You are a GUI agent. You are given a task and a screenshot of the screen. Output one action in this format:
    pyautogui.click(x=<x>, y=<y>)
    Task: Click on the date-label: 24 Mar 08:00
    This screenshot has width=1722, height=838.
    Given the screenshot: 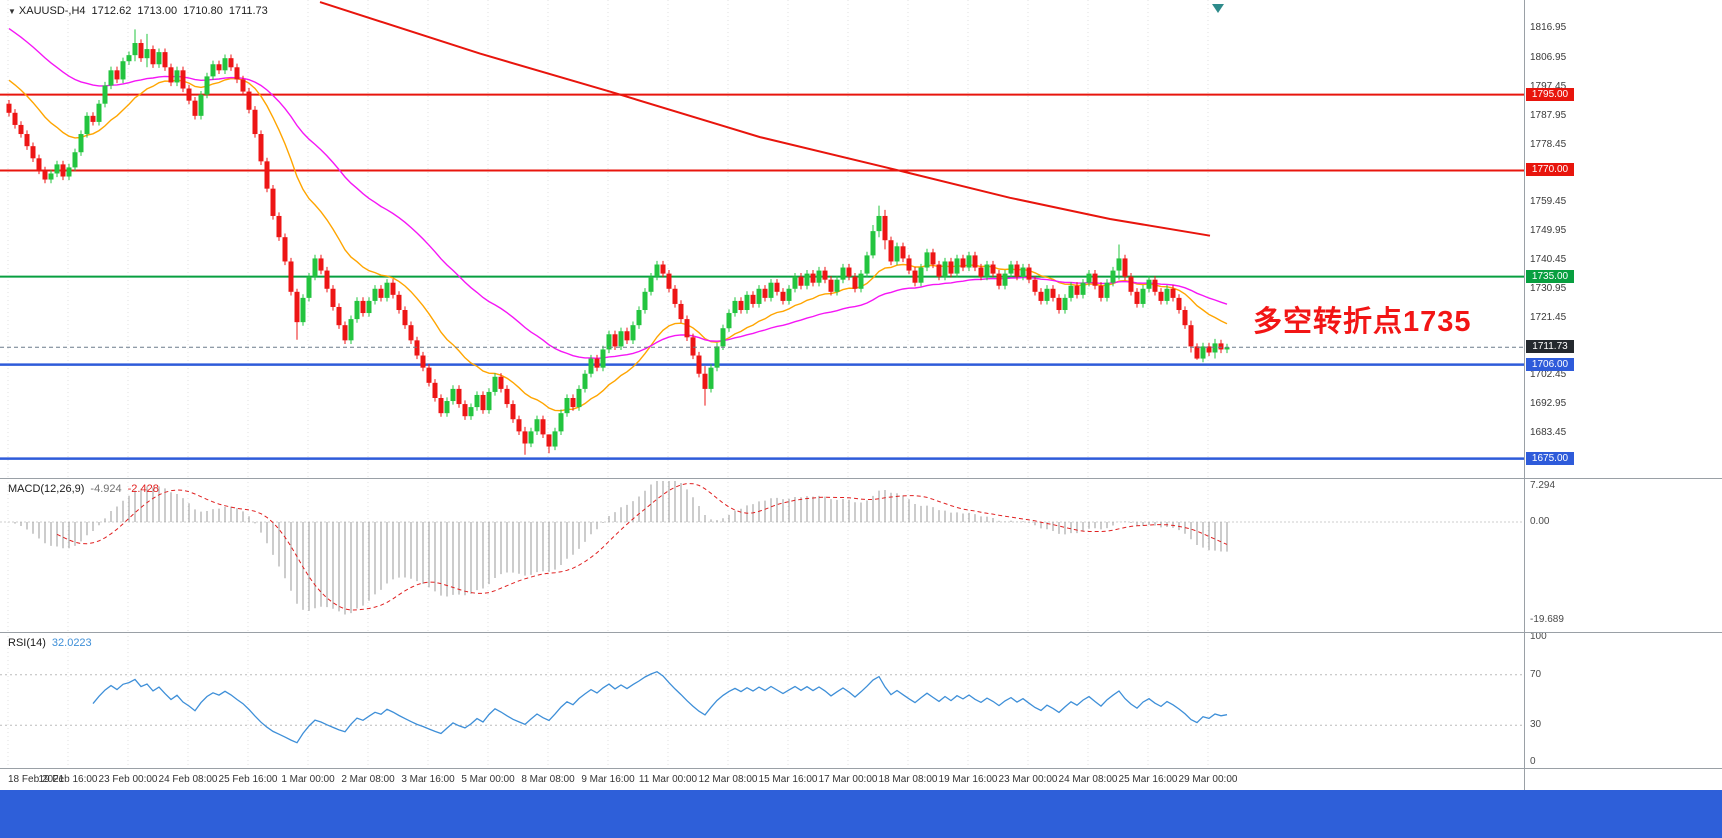 What is the action you would take?
    pyautogui.click(x=1088, y=779)
    